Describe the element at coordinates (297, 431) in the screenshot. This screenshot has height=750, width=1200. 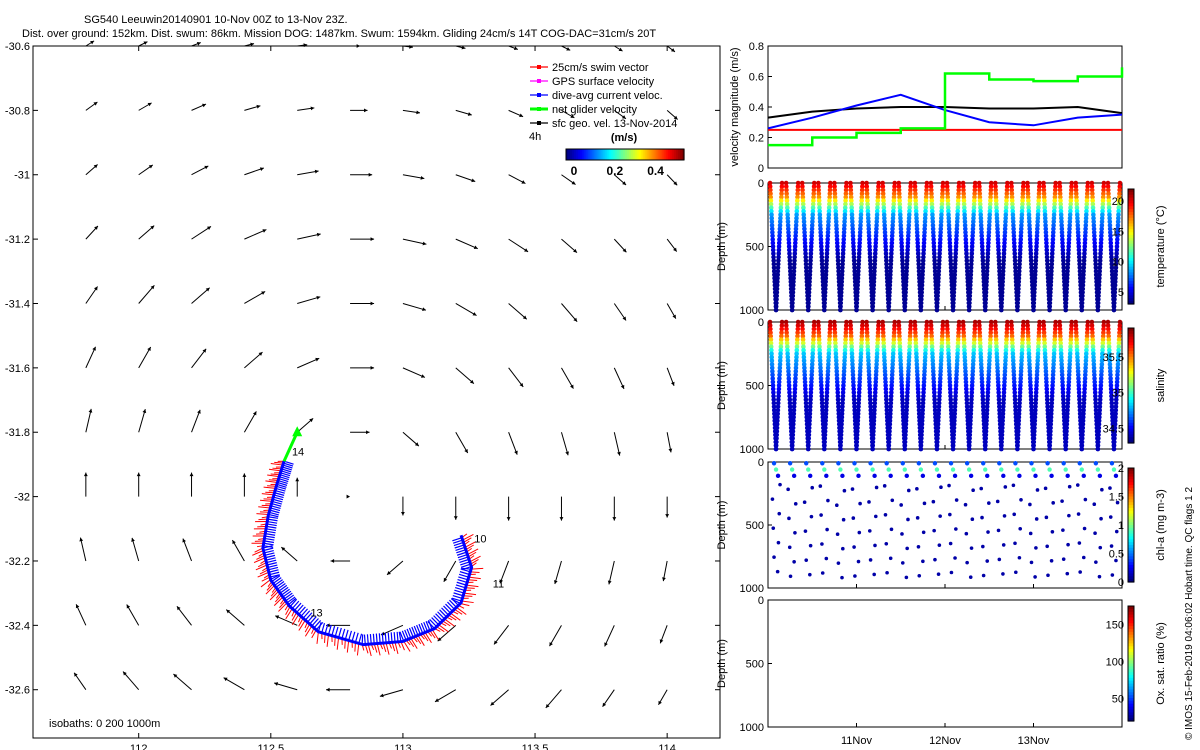
I see `net-velocity-arrowhead` at that location.